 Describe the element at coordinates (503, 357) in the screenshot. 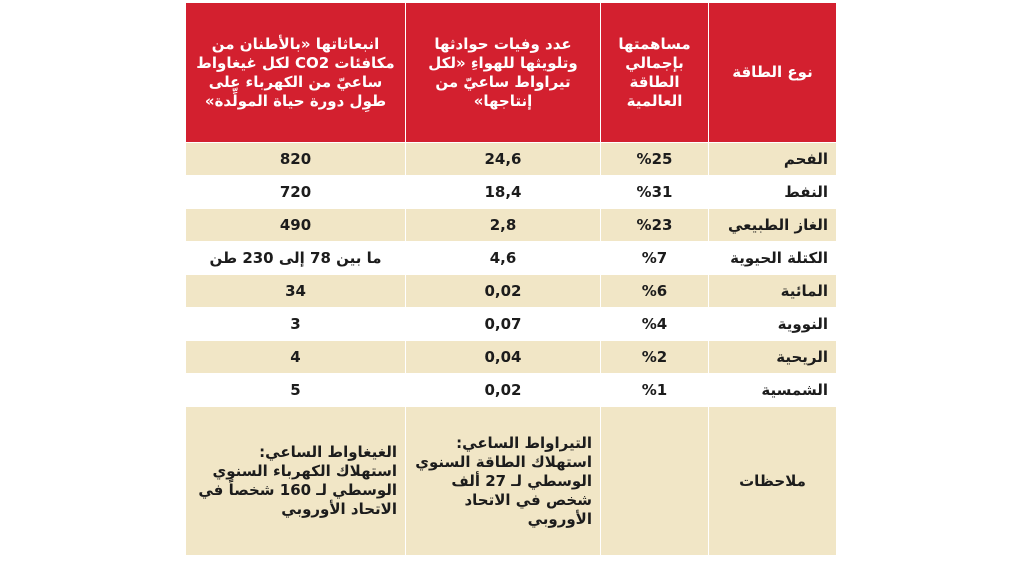

I see `deaths-cell: 0,04` at that location.